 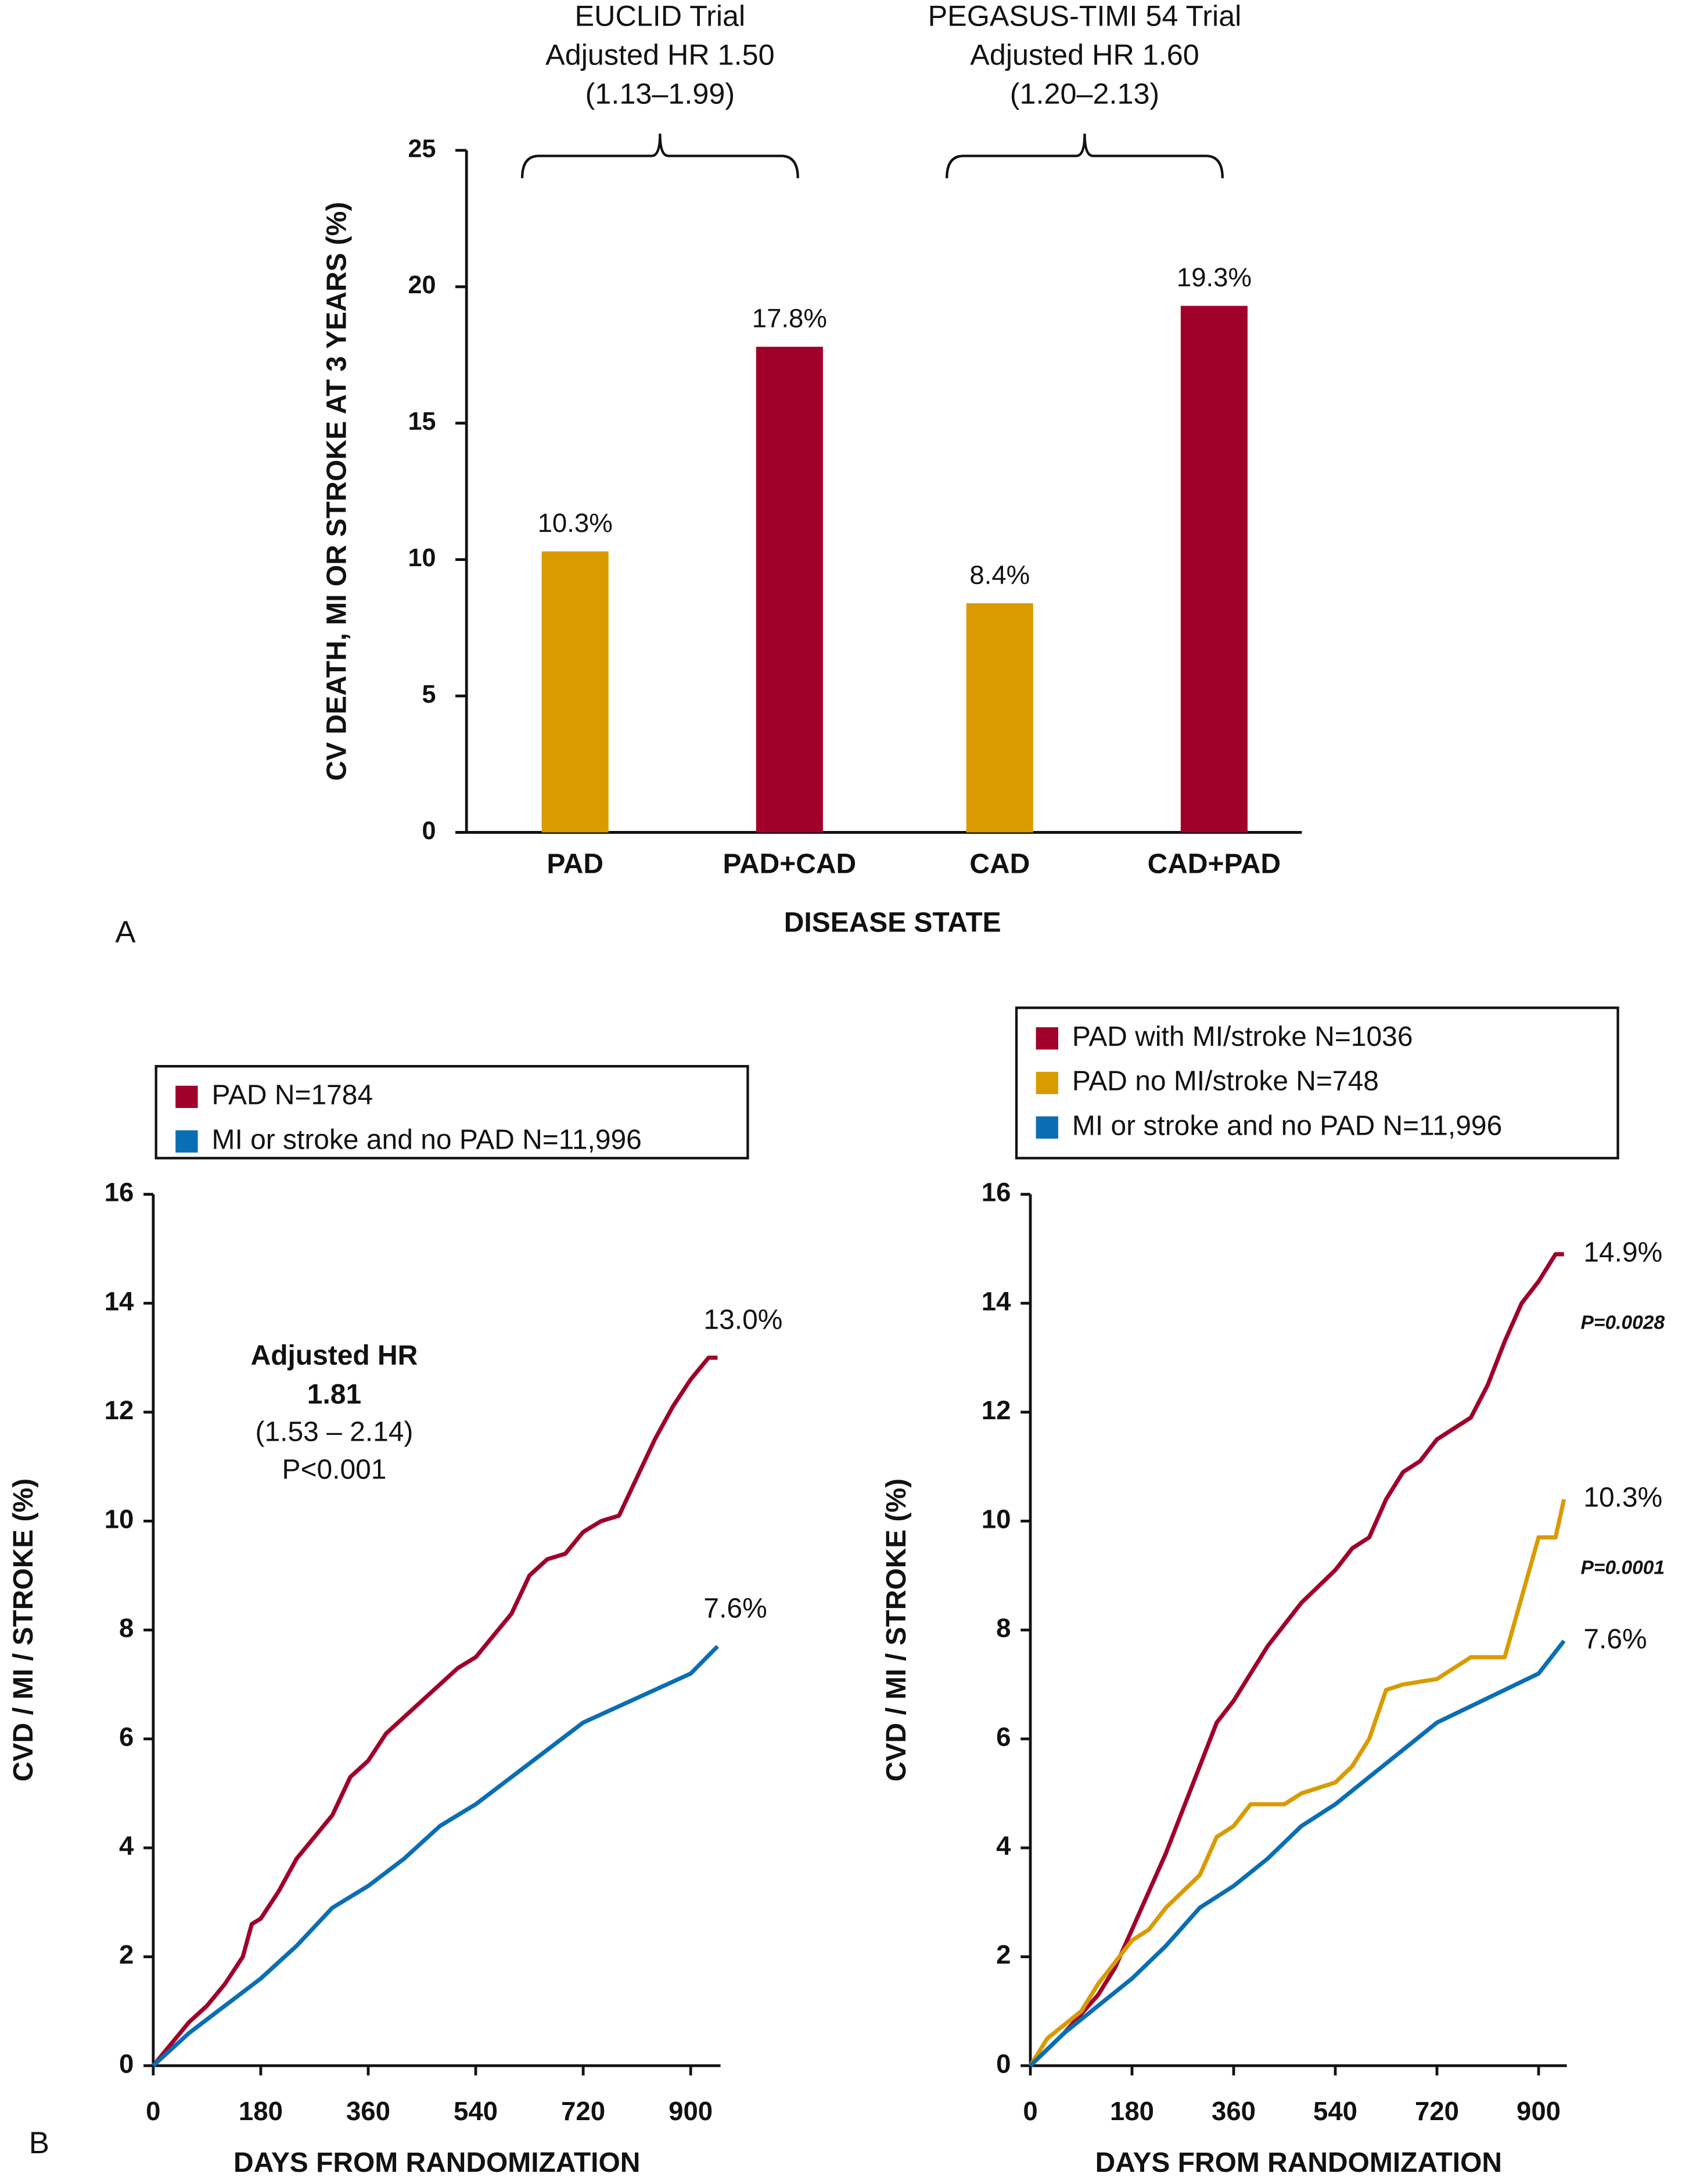 I want to click on annotation: Adjusted HR 1.60, so click(x=1084, y=54).